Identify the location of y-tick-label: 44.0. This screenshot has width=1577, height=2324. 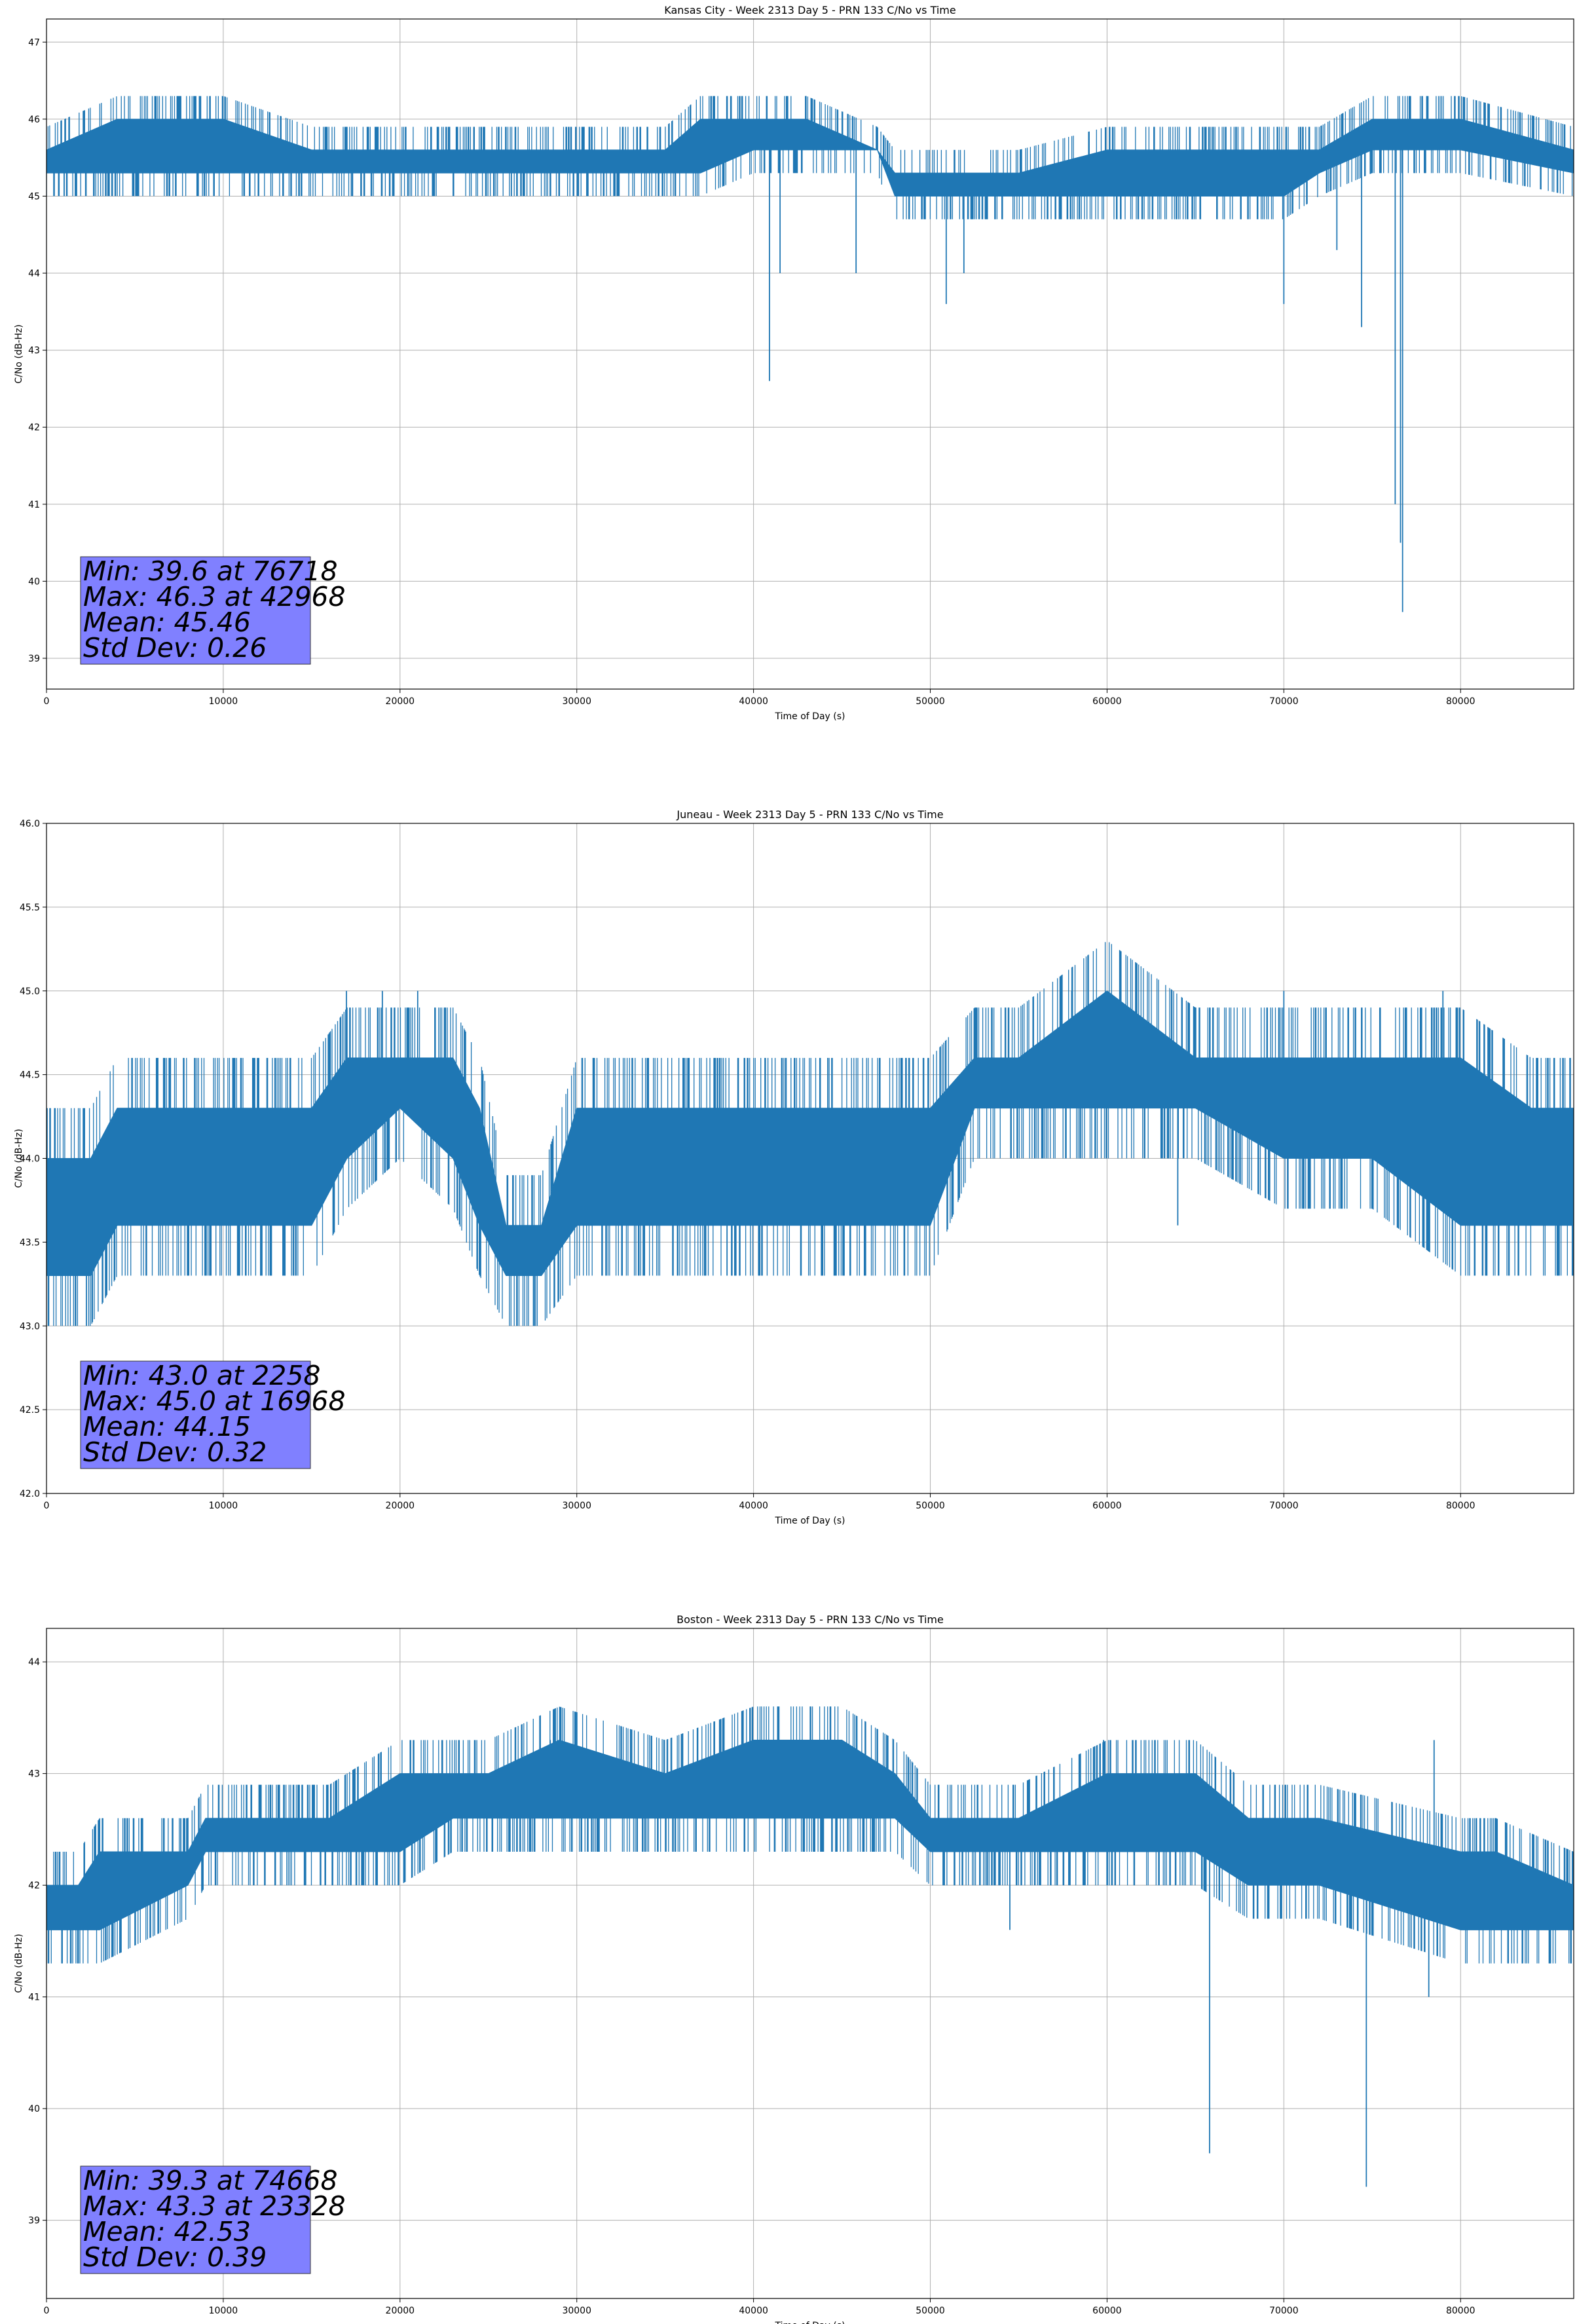
(30, 1159).